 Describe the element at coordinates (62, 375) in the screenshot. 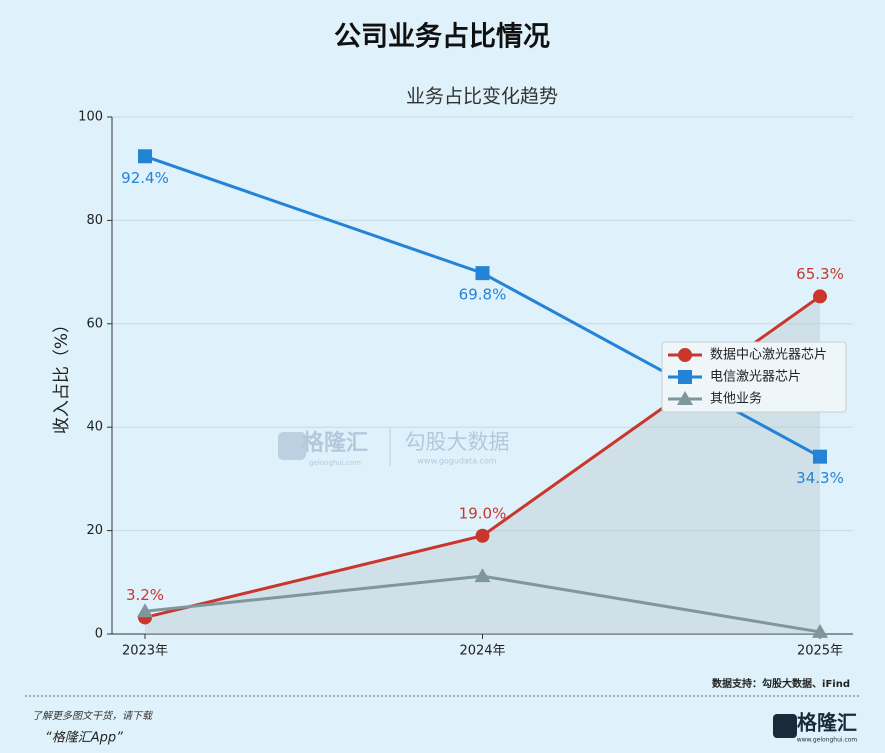

I see `y-axis-label: 收入占比（%）` at that location.